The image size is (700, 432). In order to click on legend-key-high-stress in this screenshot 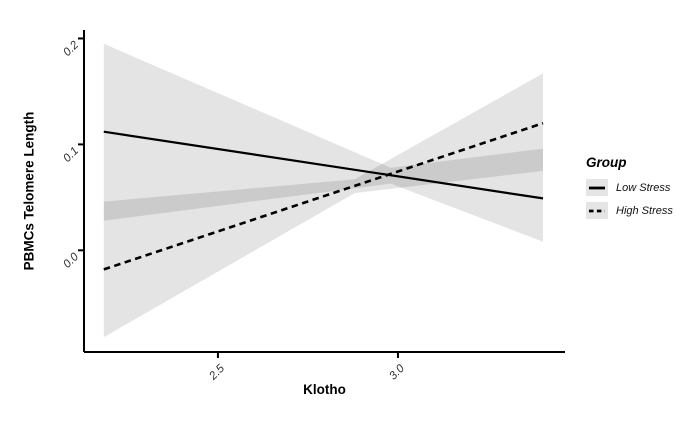, I will do `click(597, 210)`.